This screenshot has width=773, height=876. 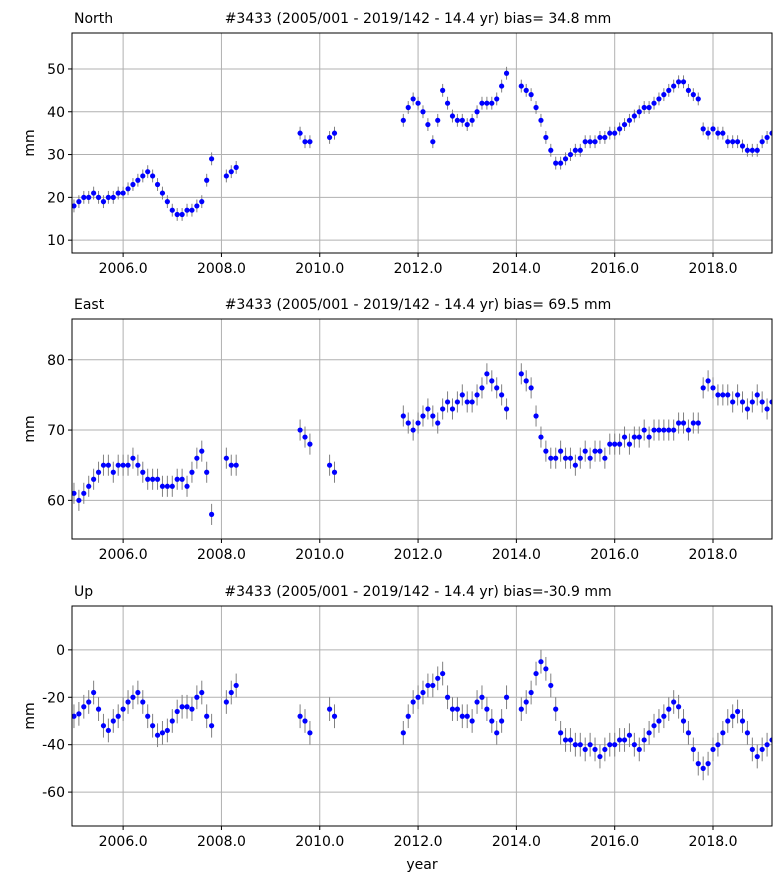 I want to click on y-tick-label: 30, so click(x=56, y=156).